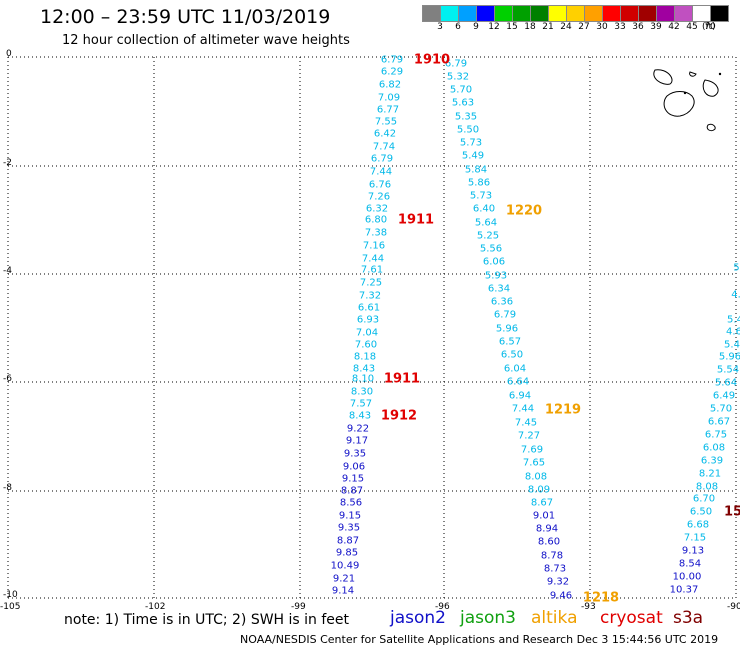 The image size is (740, 650). I want to click on wave-height-value: 6.36, so click(502, 302).